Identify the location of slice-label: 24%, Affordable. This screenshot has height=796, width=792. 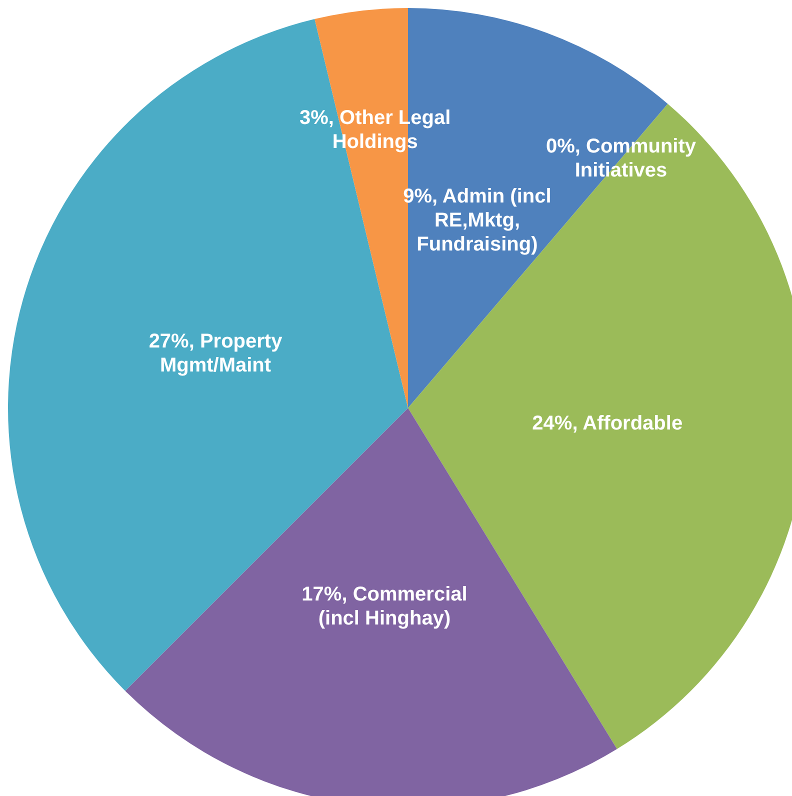
(607, 423).